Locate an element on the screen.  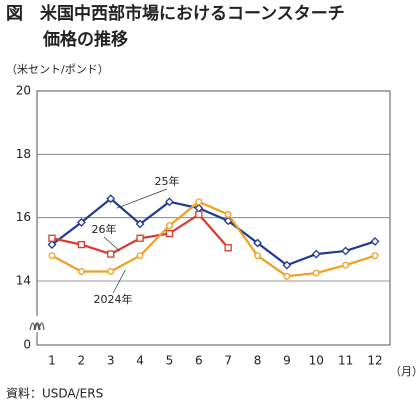
y-tick-label: 0 is located at coordinates (27, 345).